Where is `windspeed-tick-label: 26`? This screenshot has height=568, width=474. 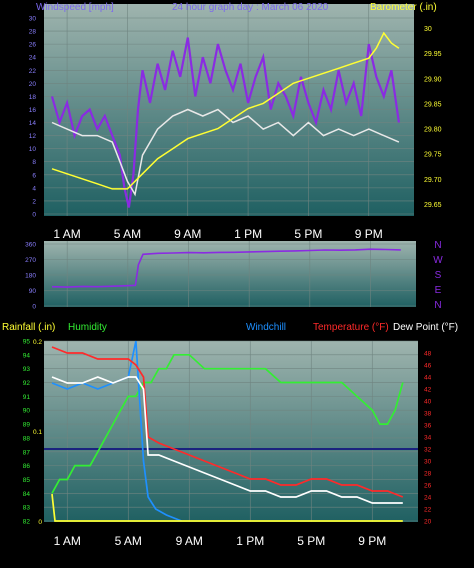
windspeed-tick-label: 26 is located at coordinates (33, 45).